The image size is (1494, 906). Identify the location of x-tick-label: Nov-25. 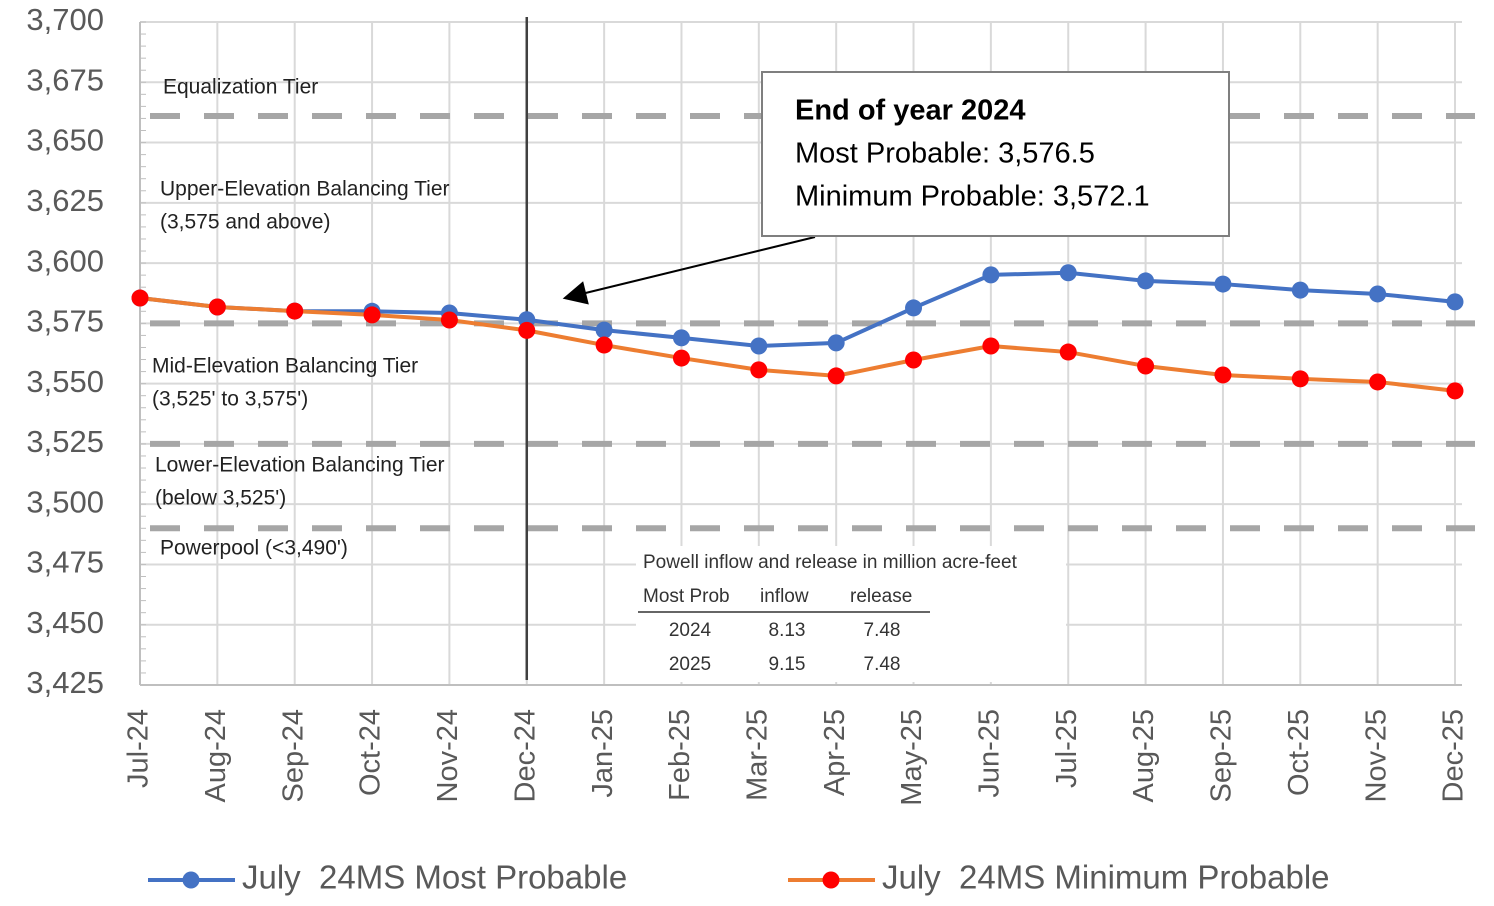
(1376, 756).